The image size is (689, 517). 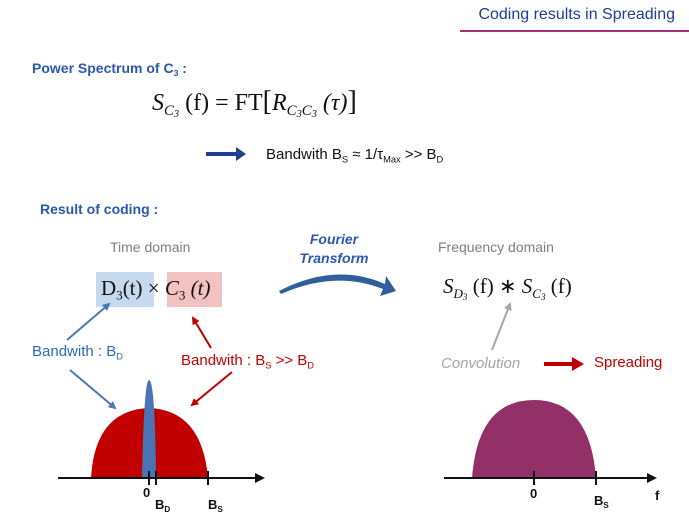 What do you see at coordinates (182, 68) in the screenshot?
I see `heading-colon: :` at bounding box center [182, 68].